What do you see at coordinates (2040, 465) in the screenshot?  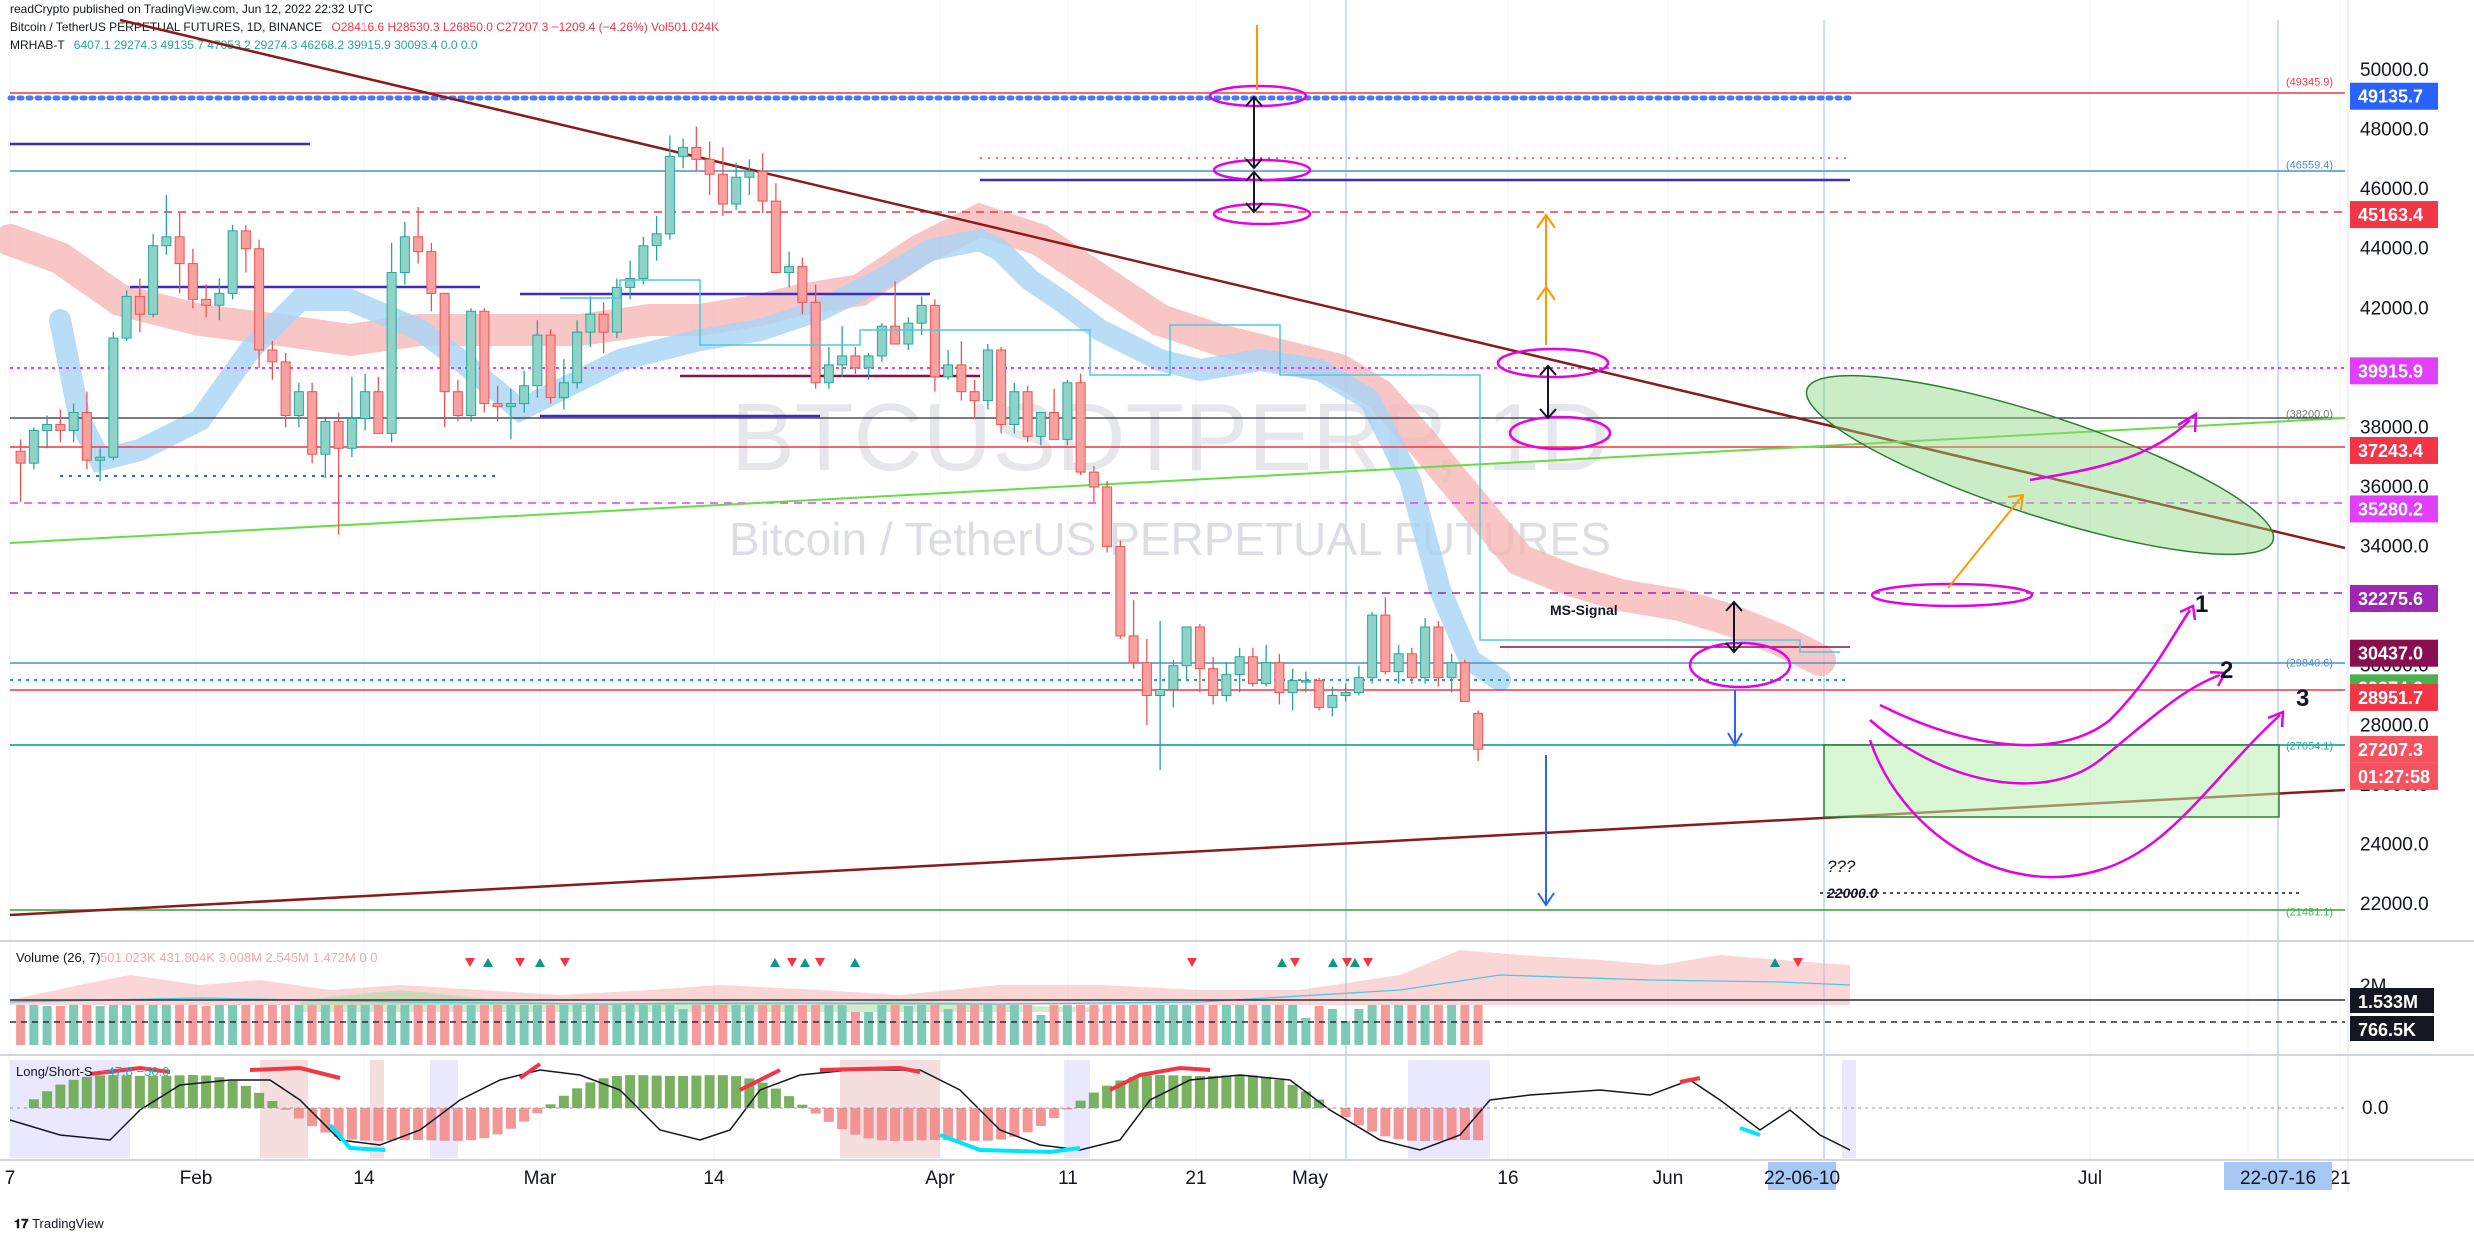 I see `target-zone-ellipse` at bounding box center [2040, 465].